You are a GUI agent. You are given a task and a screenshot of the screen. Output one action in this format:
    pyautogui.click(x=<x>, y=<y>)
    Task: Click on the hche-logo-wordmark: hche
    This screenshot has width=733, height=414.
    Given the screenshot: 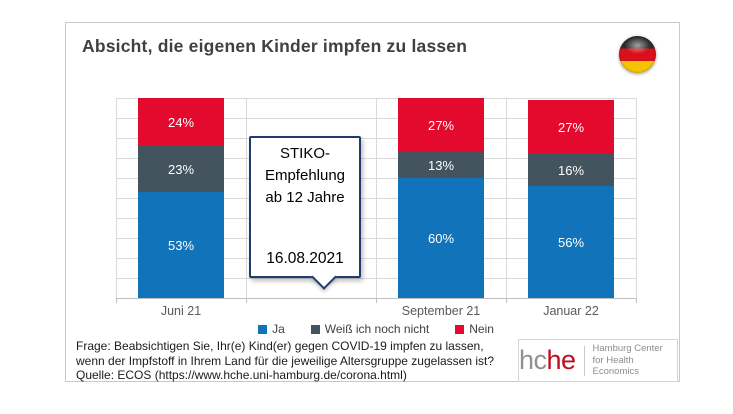 What is the action you would take?
    pyautogui.click(x=547, y=360)
    